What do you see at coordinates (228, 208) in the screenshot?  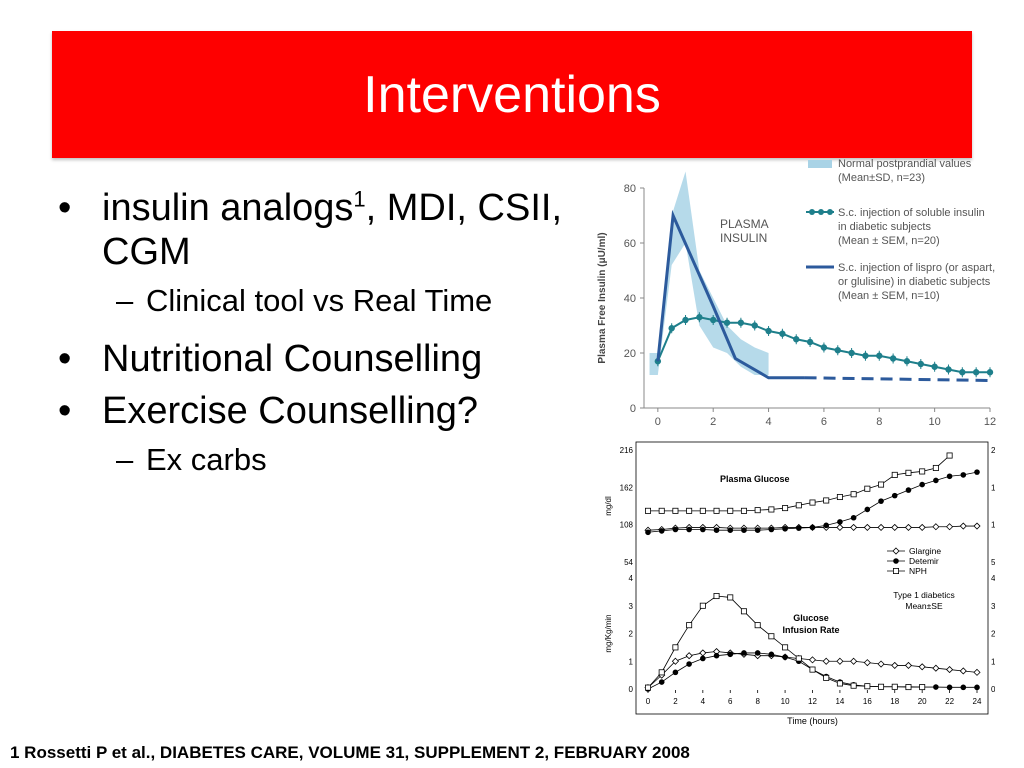 I see `bullet-text: insulin analogs` at bounding box center [228, 208].